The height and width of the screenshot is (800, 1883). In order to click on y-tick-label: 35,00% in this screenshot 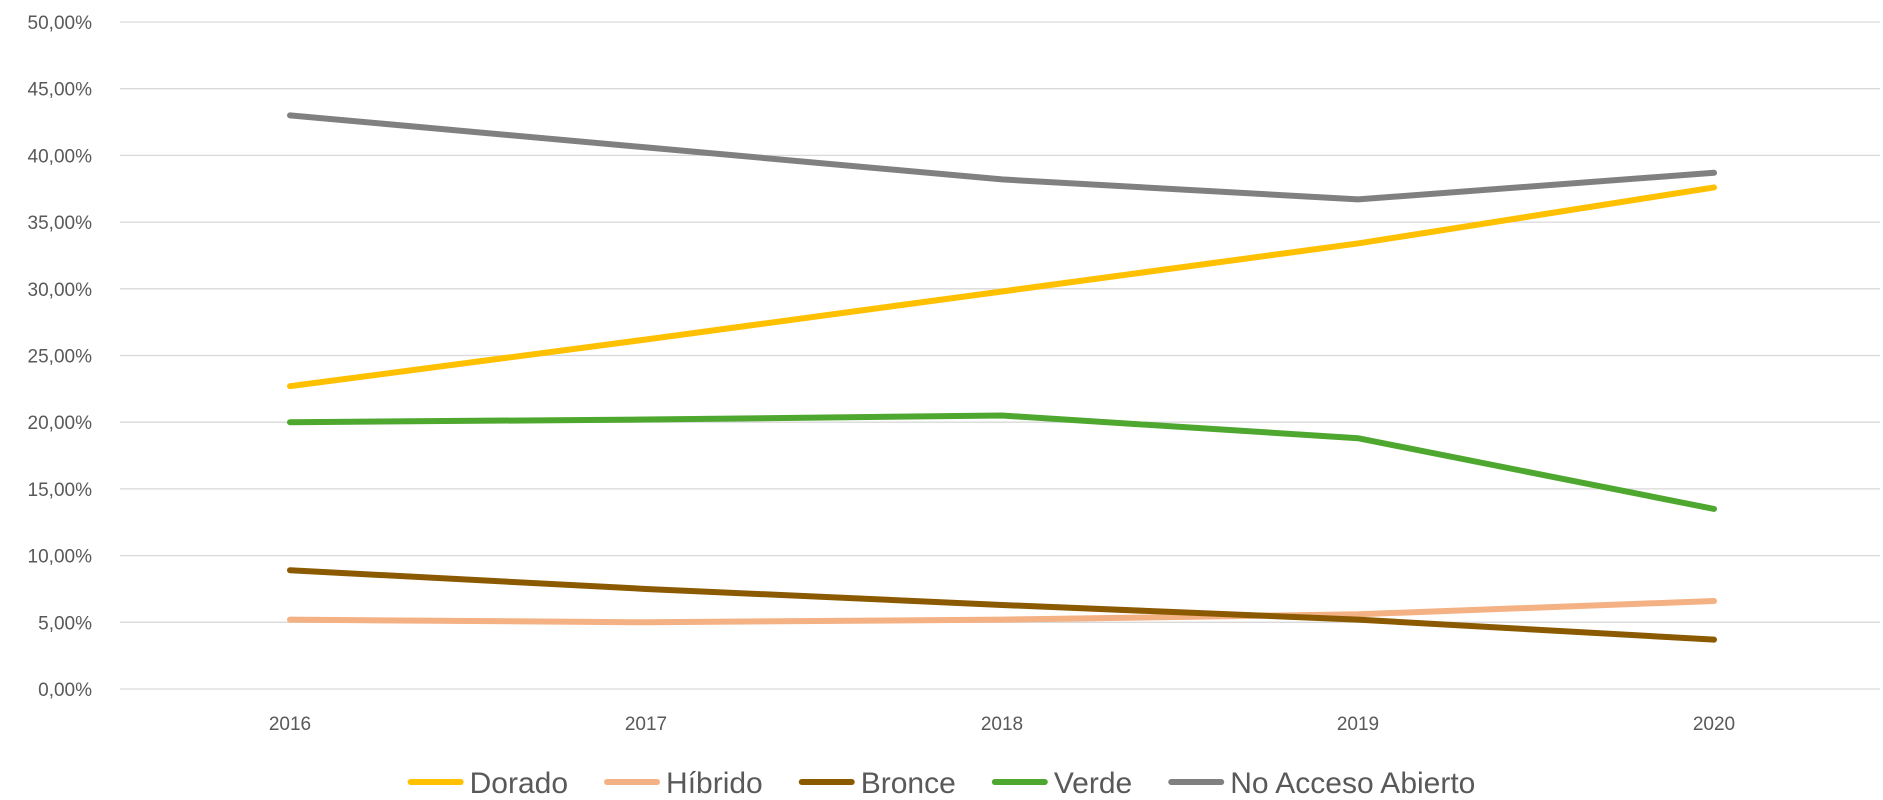, I will do `click(60, 223)`.